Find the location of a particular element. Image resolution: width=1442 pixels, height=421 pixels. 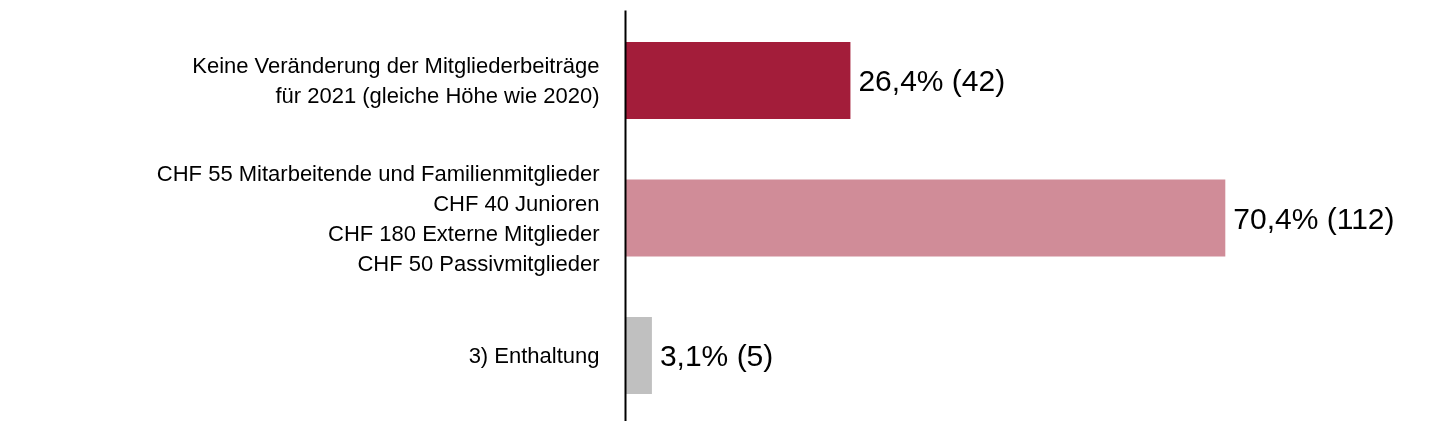

data-label: 3,1% (5) is located at coordinates (716, 356).